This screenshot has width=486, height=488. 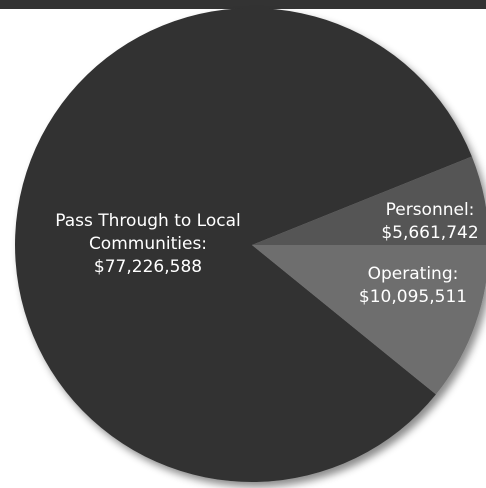 I want to click on label-operating-line: Operating:, so click(x=413, y=274).